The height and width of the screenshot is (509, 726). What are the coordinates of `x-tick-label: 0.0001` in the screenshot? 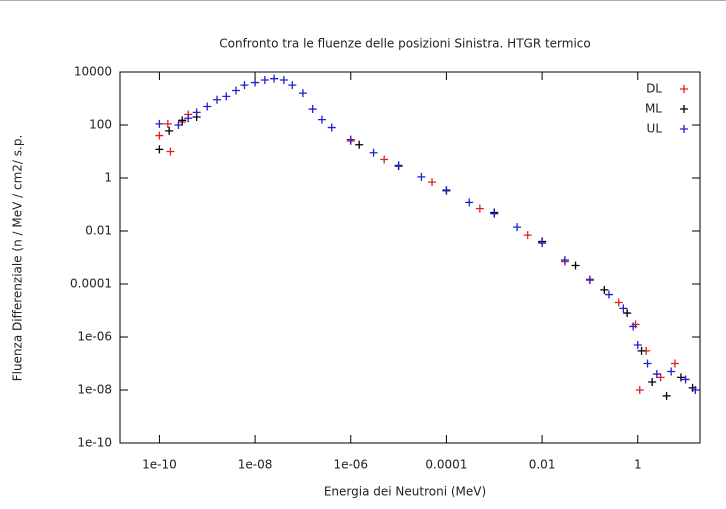 It's located at (446, 465).